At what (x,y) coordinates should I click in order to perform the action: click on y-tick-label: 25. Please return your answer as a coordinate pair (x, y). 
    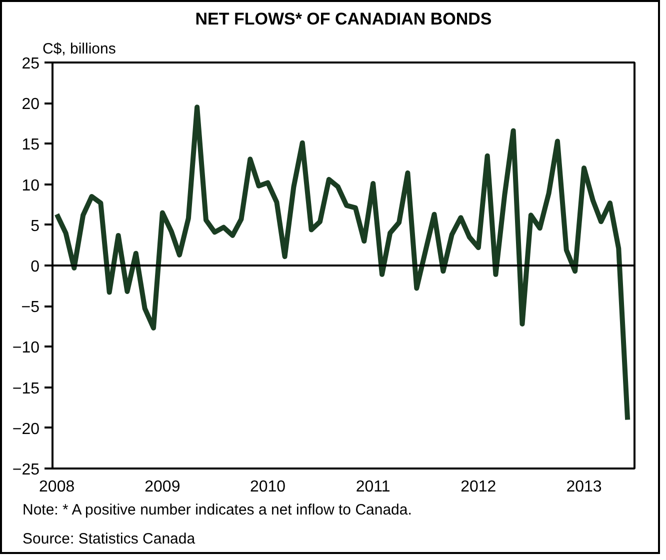
    Looking at the image, I should click on (31, 64).